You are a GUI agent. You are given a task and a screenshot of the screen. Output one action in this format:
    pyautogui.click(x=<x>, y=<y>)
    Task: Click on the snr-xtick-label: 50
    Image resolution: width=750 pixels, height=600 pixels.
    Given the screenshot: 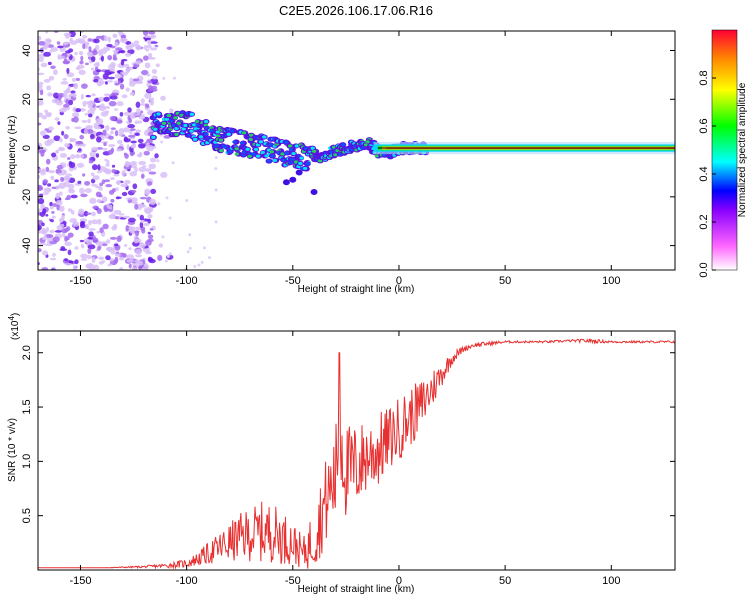 What is the action you would take?
    pyautogui.click(x=505, y=581)
    